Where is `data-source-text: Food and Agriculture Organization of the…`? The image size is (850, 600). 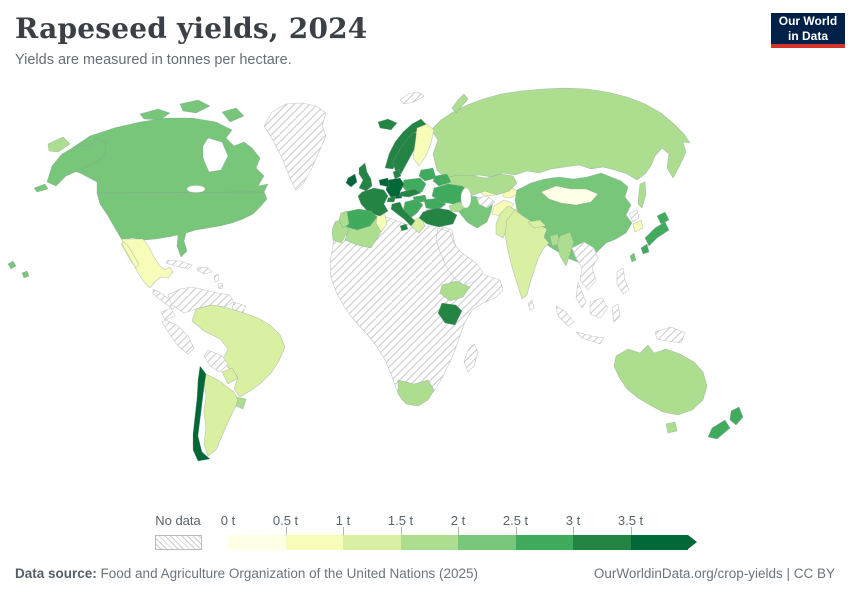 data-source-text: Food and Agriculture Organization of the… is located at coordinates (287, 573).